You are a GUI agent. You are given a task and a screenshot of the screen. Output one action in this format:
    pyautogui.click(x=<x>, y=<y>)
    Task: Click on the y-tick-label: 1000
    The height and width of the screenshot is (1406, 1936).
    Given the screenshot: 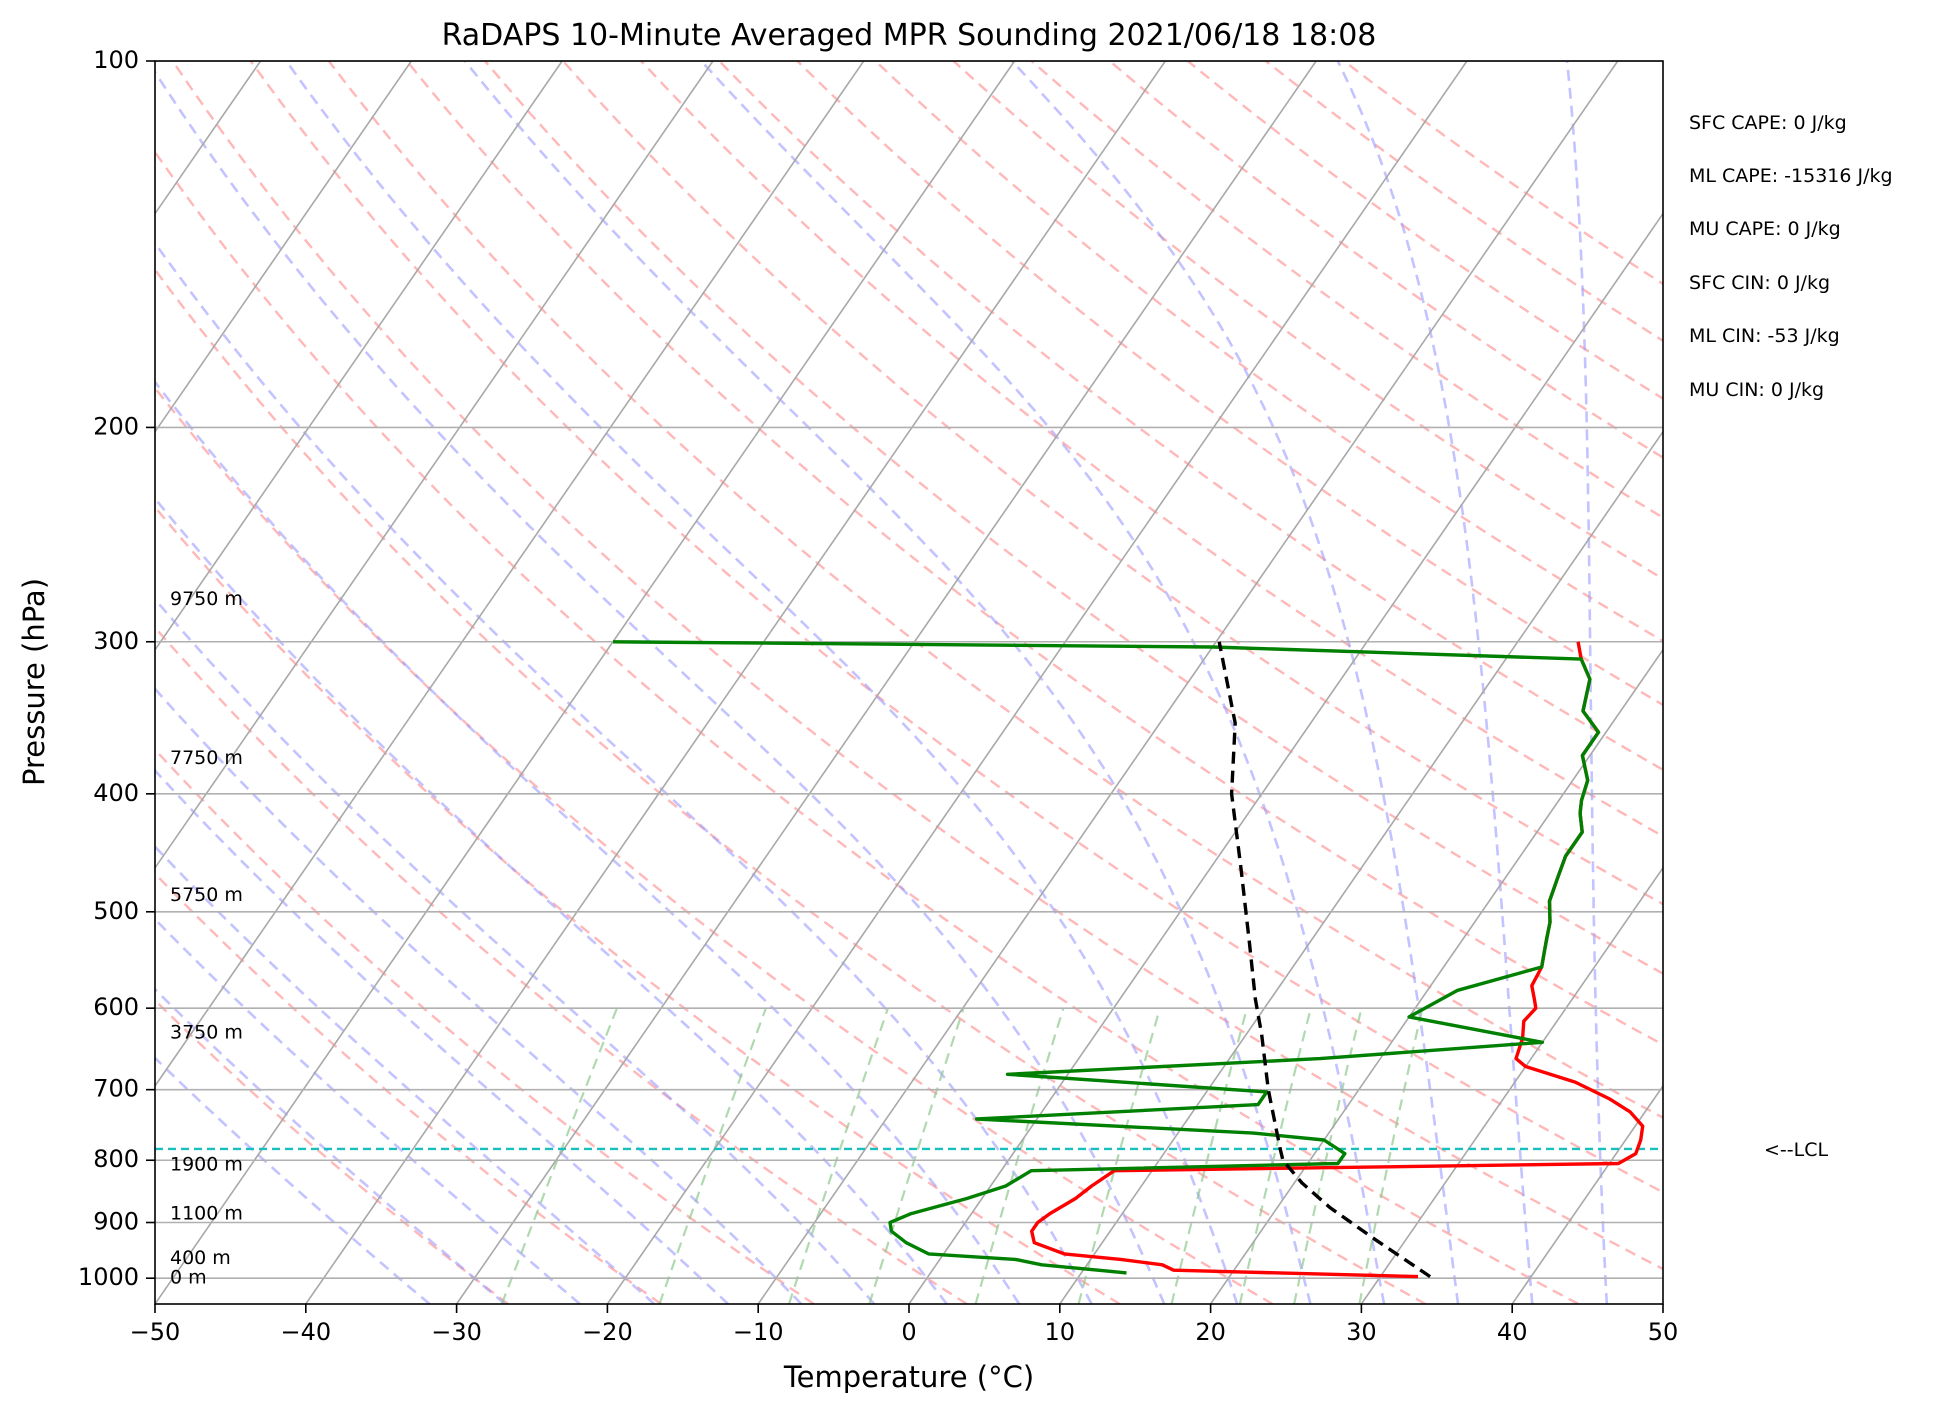 What is the action you would take?
    pyautogui.click(x=108, y=1277)
    